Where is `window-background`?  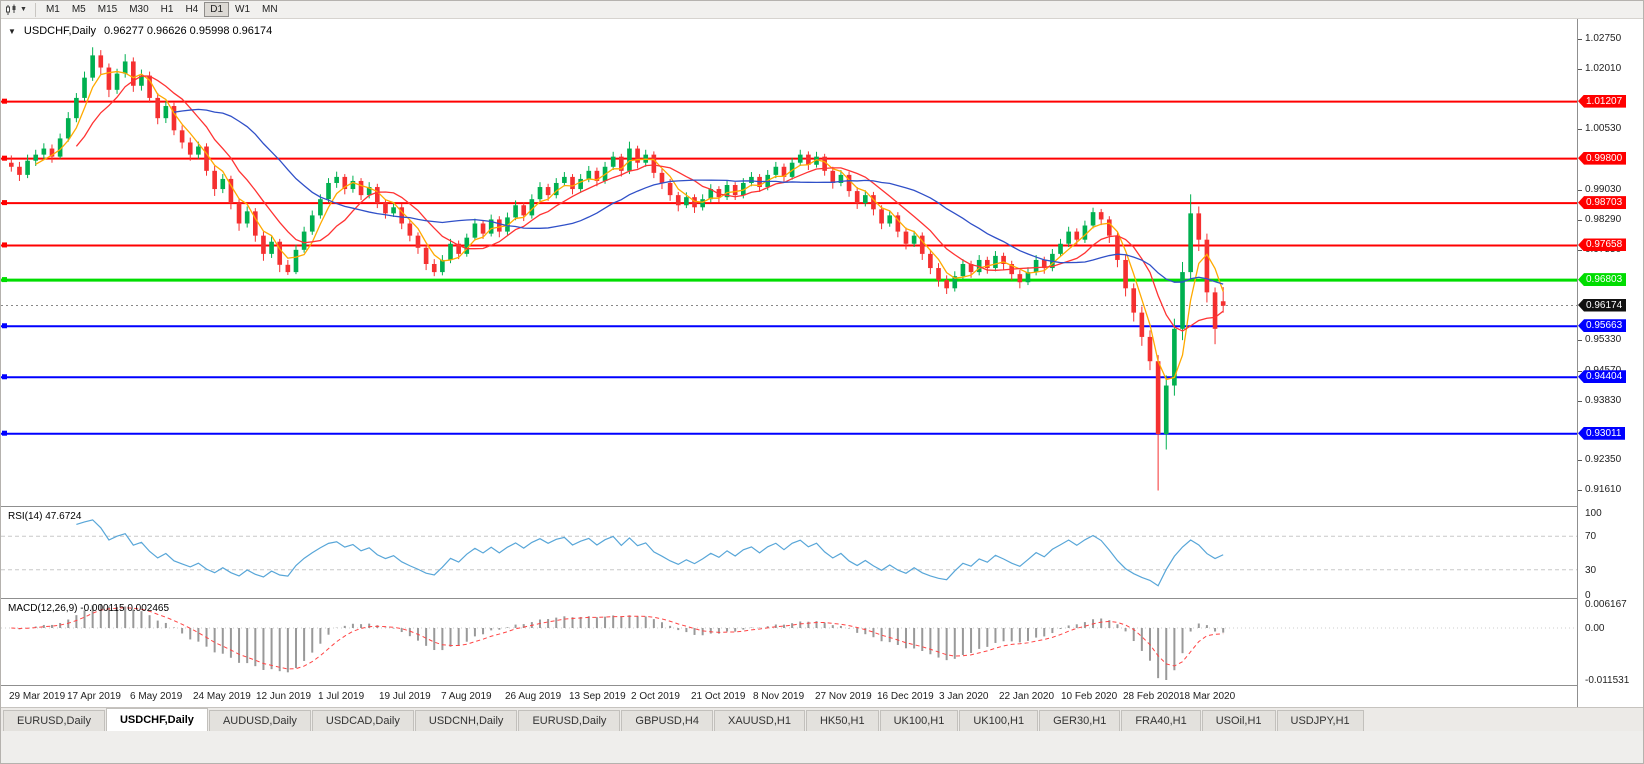 window-background is located at coordinates (822, 747).